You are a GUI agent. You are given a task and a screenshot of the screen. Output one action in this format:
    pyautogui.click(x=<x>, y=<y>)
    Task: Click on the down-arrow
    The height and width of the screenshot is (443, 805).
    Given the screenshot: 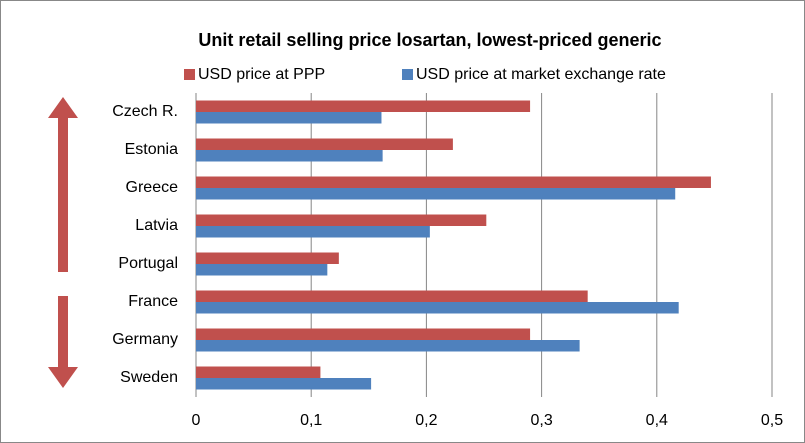 What is the action you would take?
    pyautogui.click(x=63, y=342)
    